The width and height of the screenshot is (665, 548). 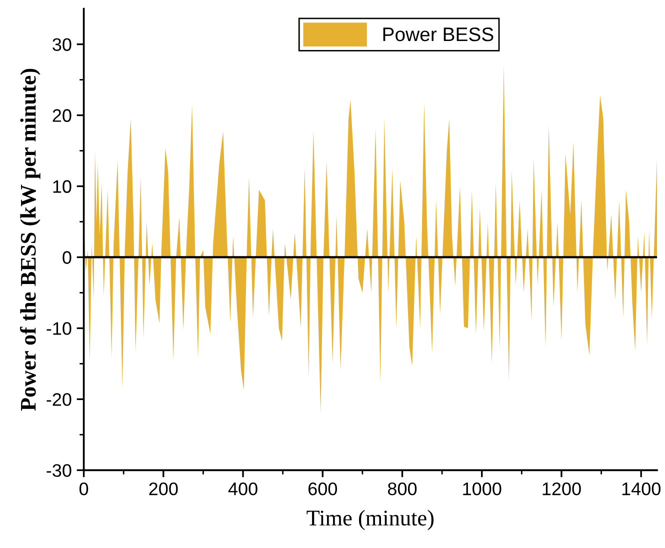 I want to click on y-tick-label: -10, so click(x=59, y=328).